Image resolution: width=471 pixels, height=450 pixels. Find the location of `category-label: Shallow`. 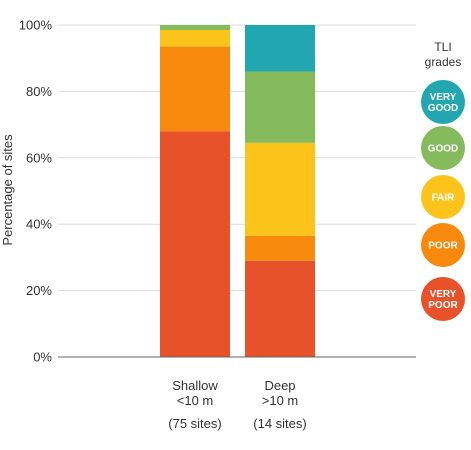

category-label: Shallow is located at coordinates (195, 385).